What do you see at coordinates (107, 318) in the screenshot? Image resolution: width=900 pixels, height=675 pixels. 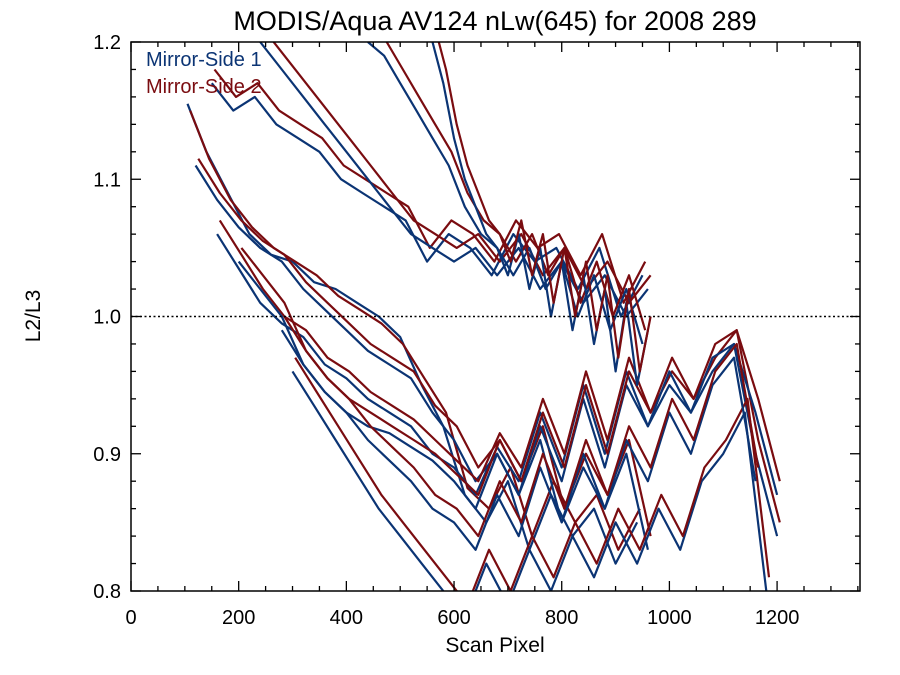 I see `y-tick-label: 1.0` at bounding box center [107, 318].